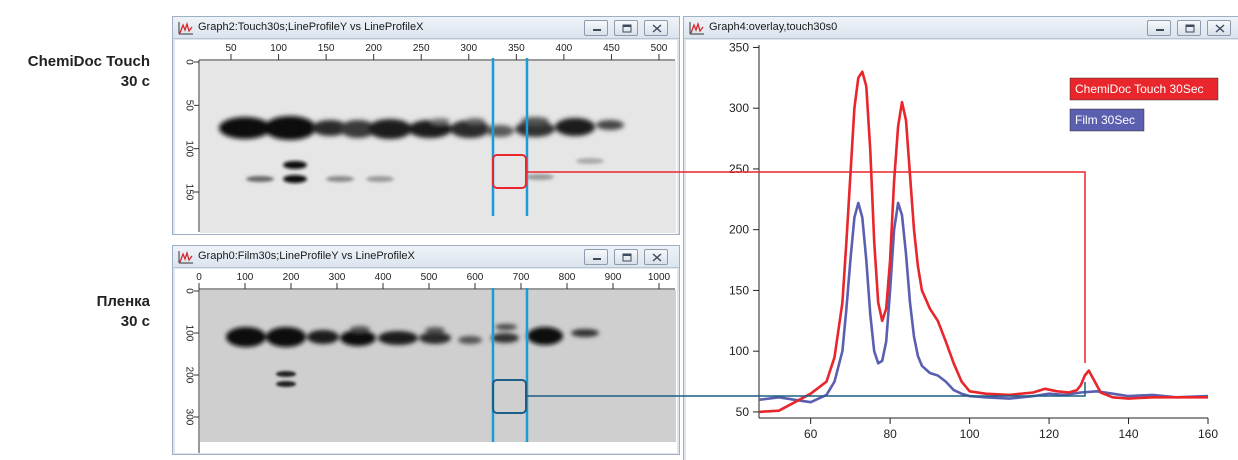  I want to click on x-tick-label: 0, so click(199, 277).